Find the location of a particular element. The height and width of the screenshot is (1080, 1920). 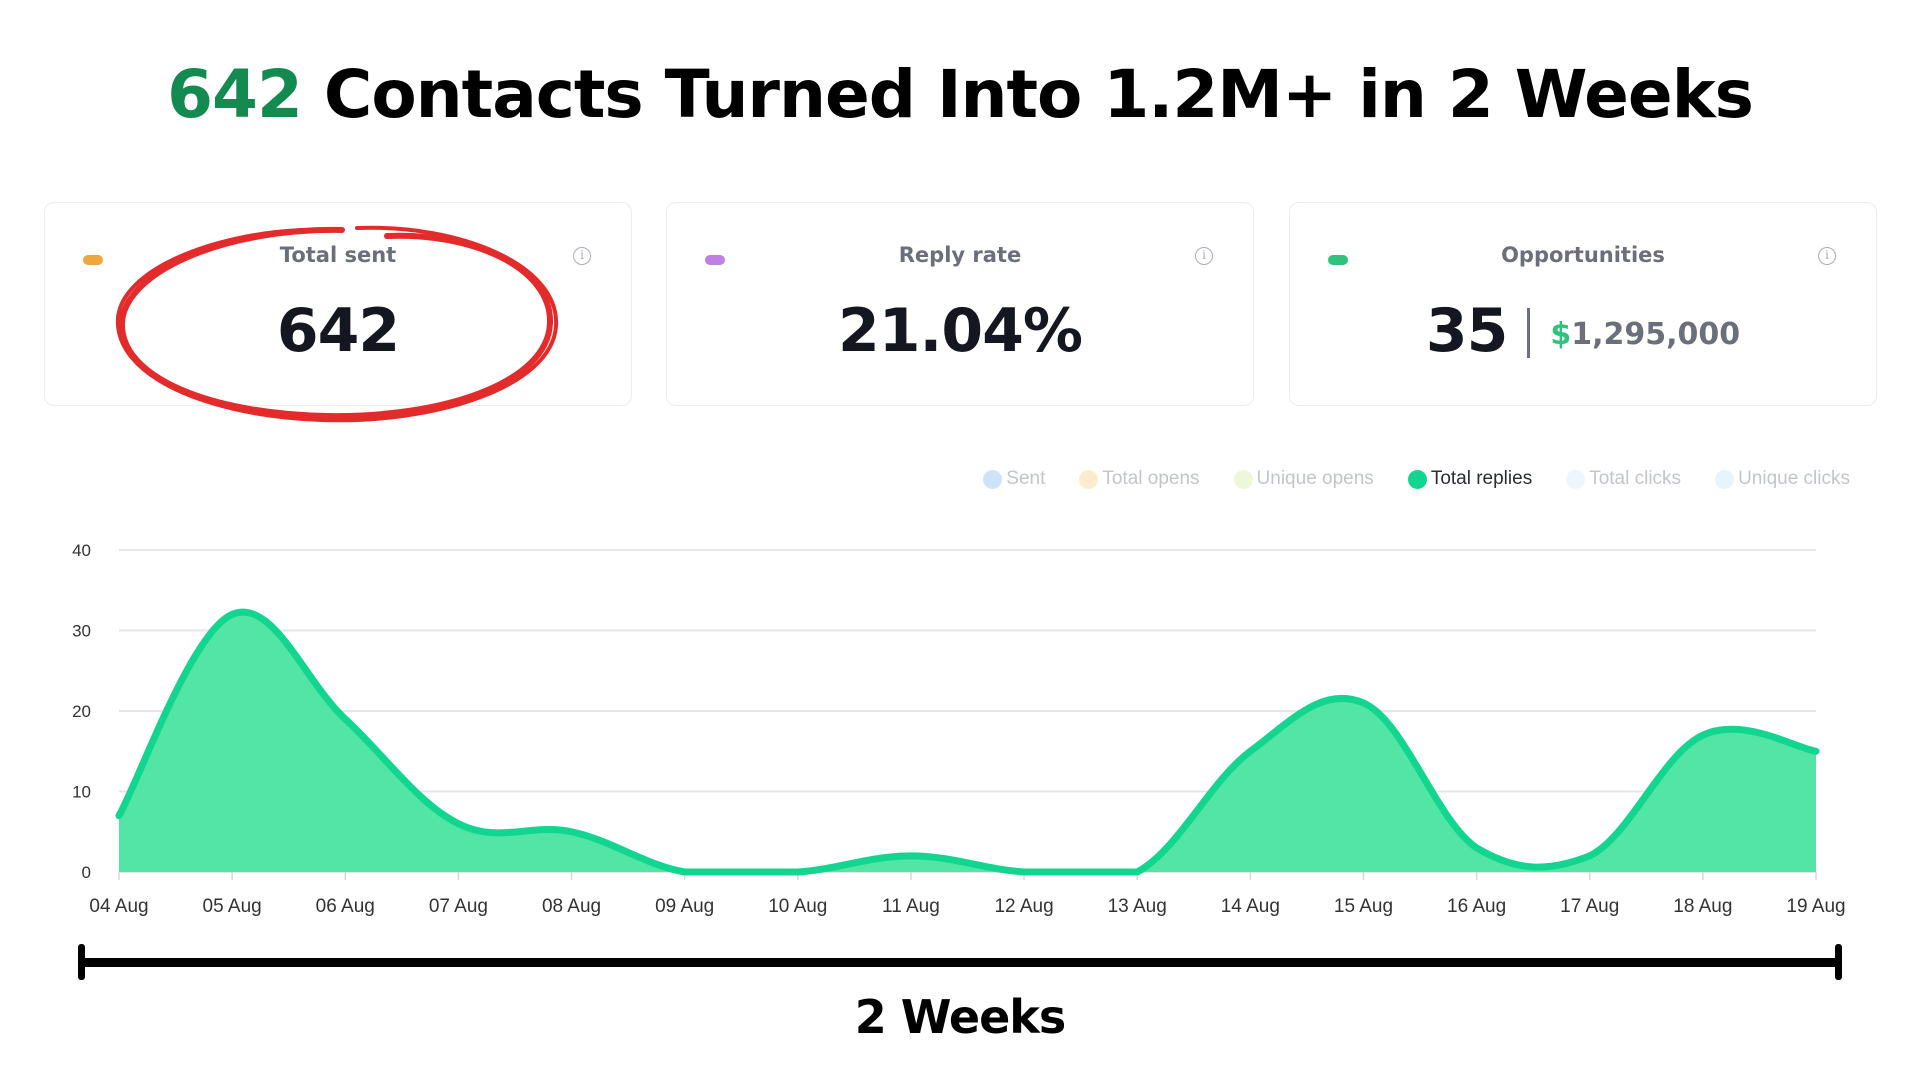

time-span-bracket is located at coordinates (960, 962).